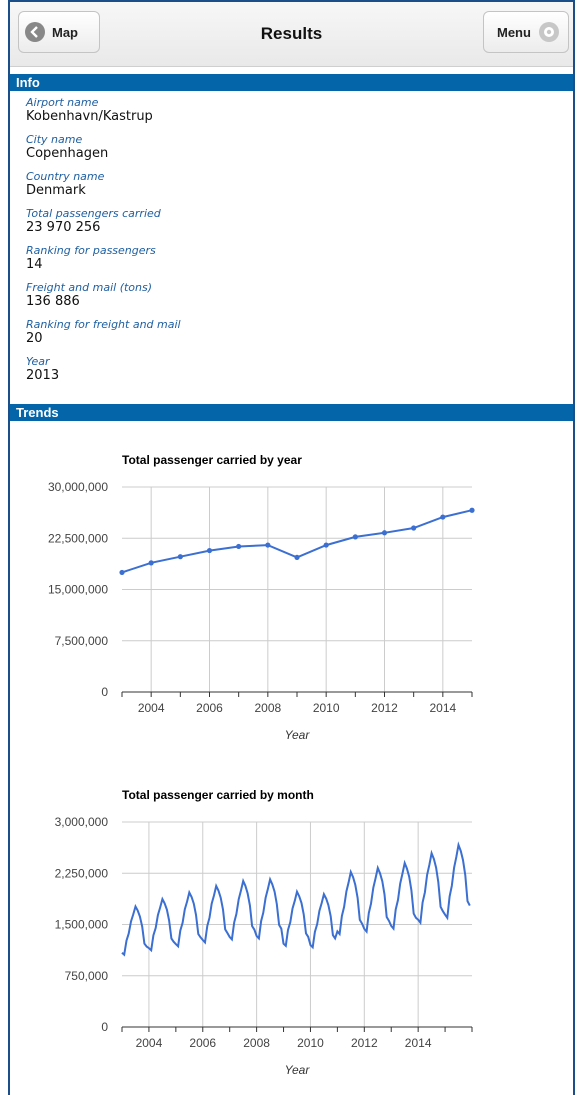 This screenshot has height=1095, width=580. Describe the element at coordinates (291, 412) in the screenshot. I see `trends-section-header: Trends` at that location.